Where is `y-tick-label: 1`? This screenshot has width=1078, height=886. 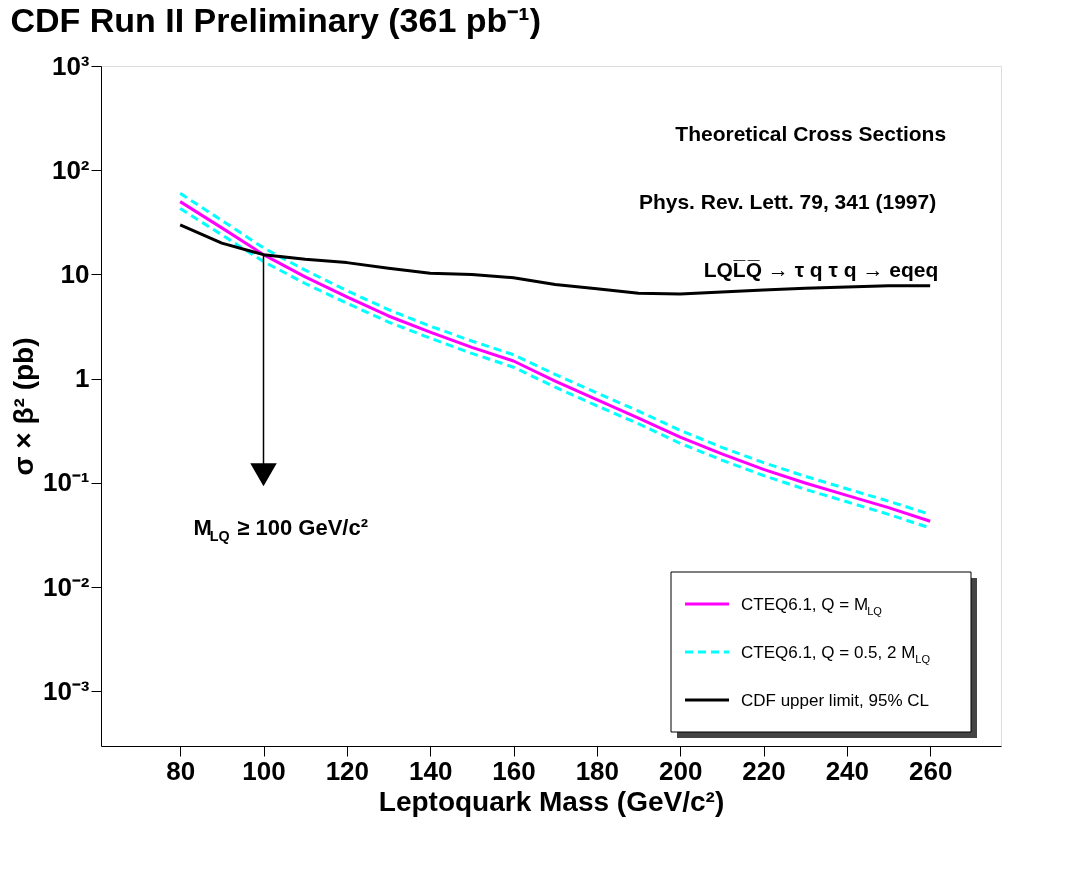
y-tick-label: 1 is located at coordinates (82, 378).